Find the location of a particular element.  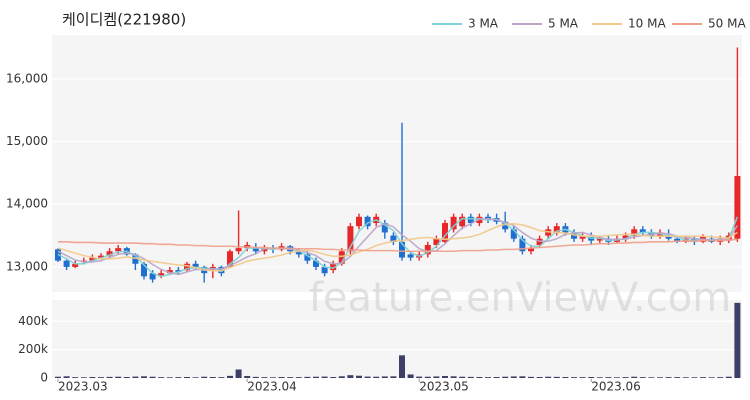

legend-label: 5 MA is located at coordinates (563, 24).